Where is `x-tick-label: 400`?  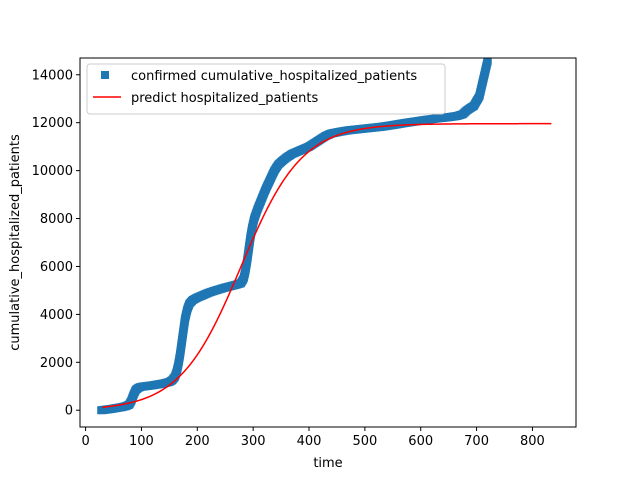 x-tick-label: 400 is located at coordinates (309, 441).